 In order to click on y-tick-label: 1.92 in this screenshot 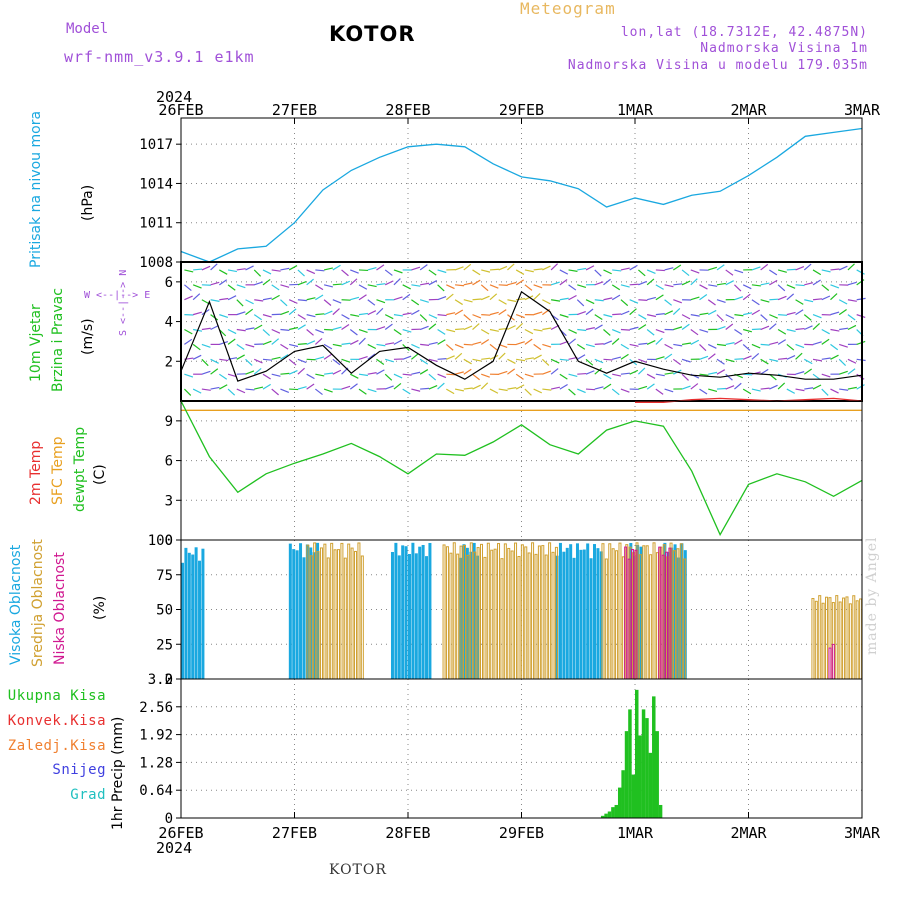, I will do `click(156, 736)`.